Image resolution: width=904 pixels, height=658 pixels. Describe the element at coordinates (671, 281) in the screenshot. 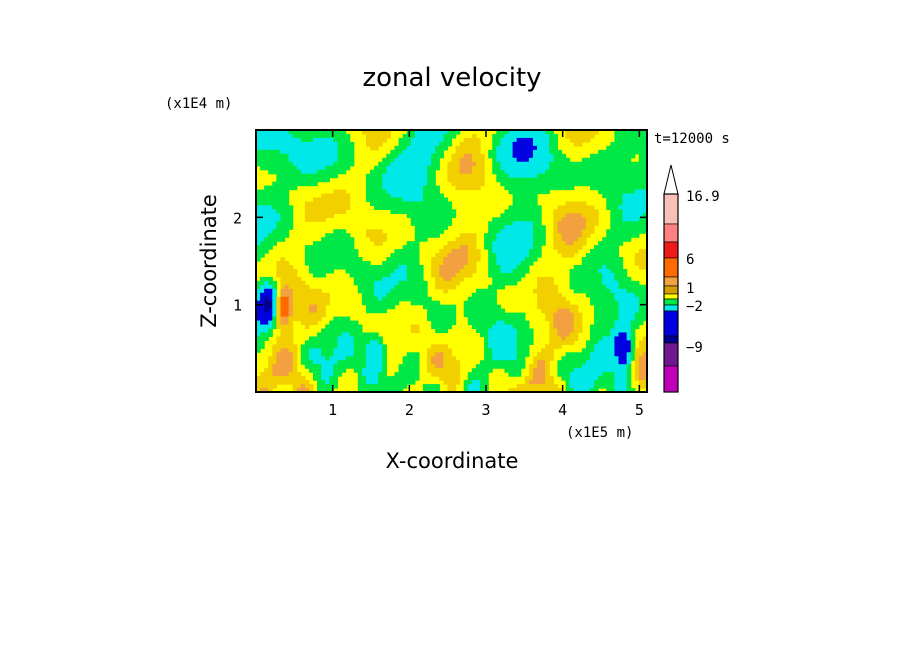

I see `colorbar-band` at that location.